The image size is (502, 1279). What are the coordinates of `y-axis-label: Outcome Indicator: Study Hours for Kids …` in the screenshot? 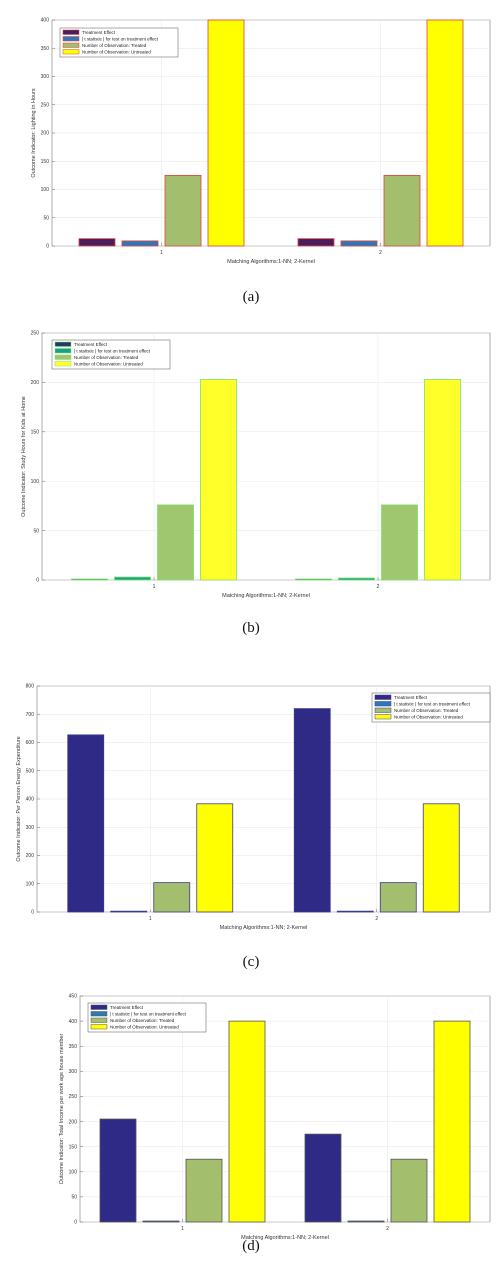 It's located at (24, 456).